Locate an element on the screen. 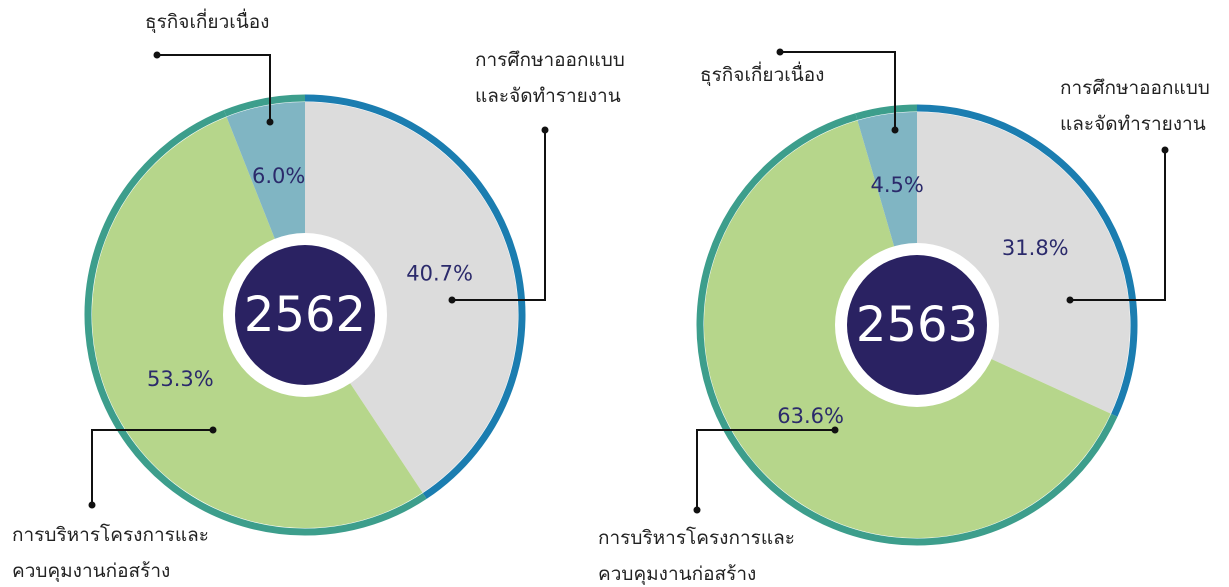 This screenshot has height=587, width=1229. center-label: 2563 is located at coordinates (917, 325).